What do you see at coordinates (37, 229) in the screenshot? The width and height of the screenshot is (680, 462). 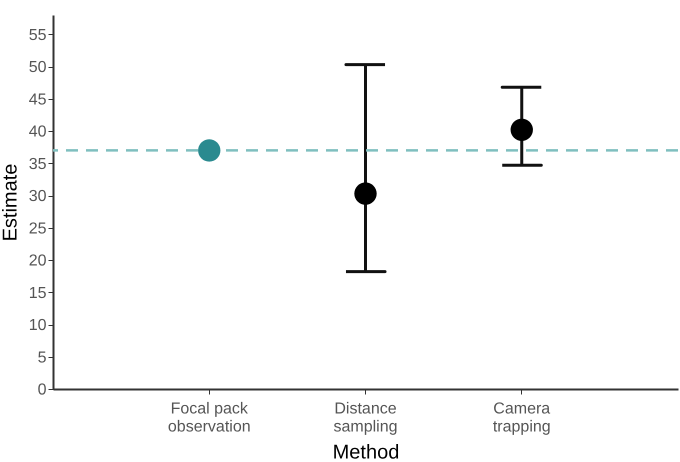 I see `y-tick-label: 25` at bounding box center [37, 229].